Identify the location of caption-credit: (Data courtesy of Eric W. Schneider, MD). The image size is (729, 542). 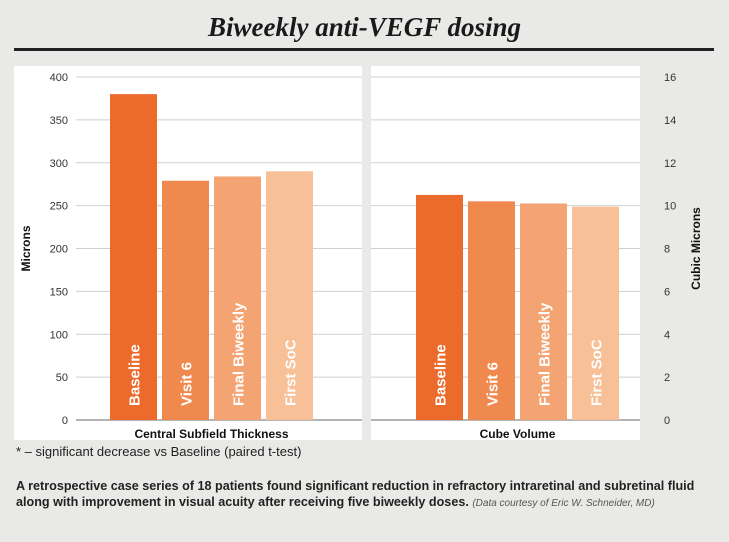
(563, 503).